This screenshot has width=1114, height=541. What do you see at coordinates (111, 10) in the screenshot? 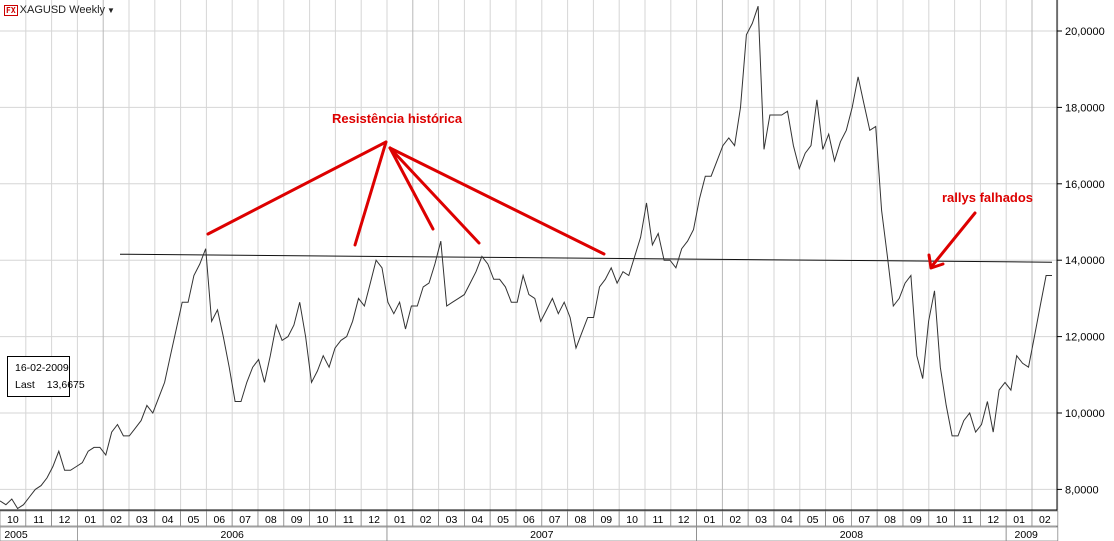
I see `chevron-down-icon: ▼` at bounding box center [111, 10].